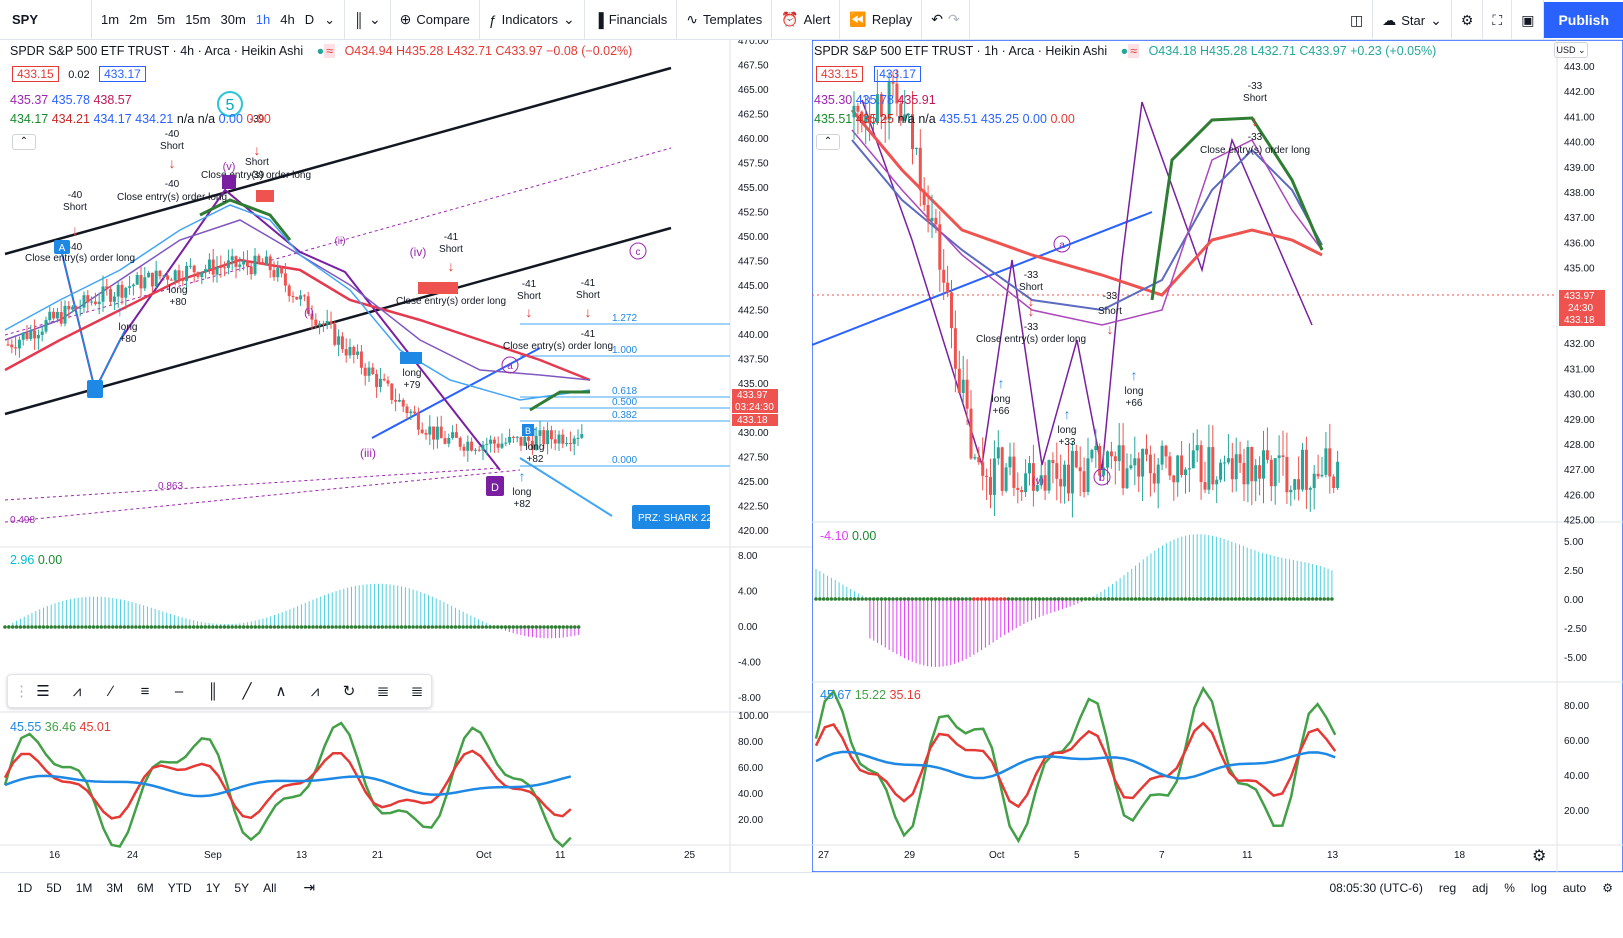 This screenshot has width=1623, height=938. I want to click on layout-button: ◫, so click(1357, 20).